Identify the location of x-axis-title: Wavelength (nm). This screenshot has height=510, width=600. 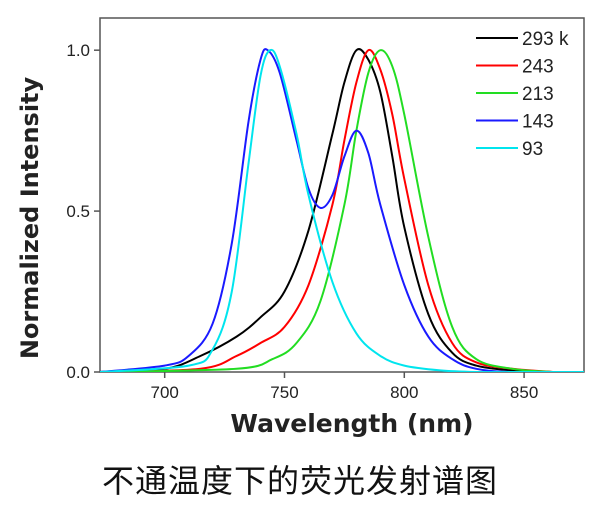
(351, 423).